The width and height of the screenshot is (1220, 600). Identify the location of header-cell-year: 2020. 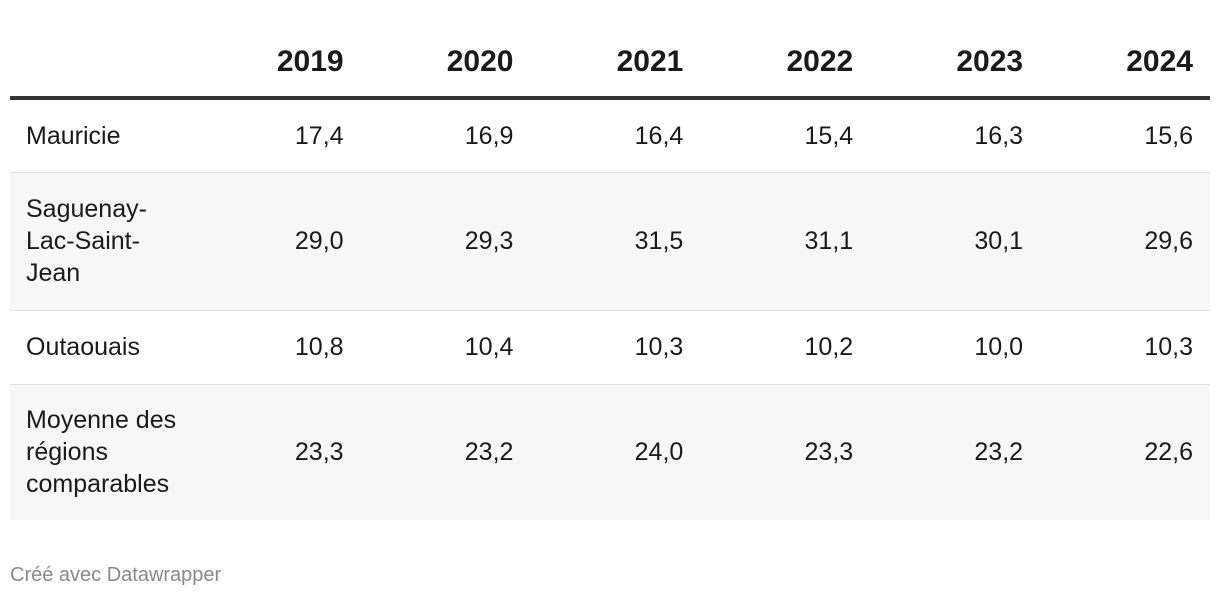
(445, 50).